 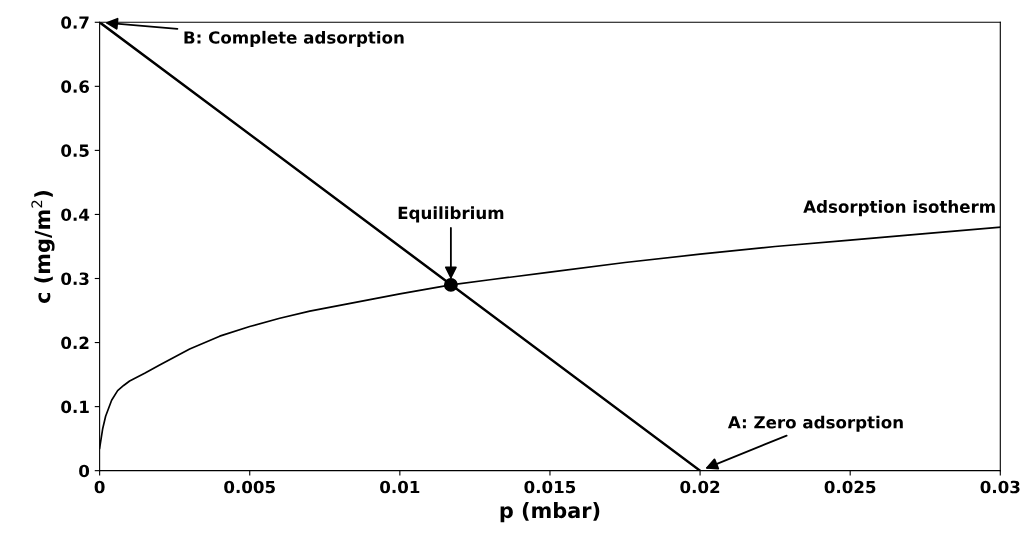 I want to click on x-tick-label: 0.005, so click(x=249, y=487).